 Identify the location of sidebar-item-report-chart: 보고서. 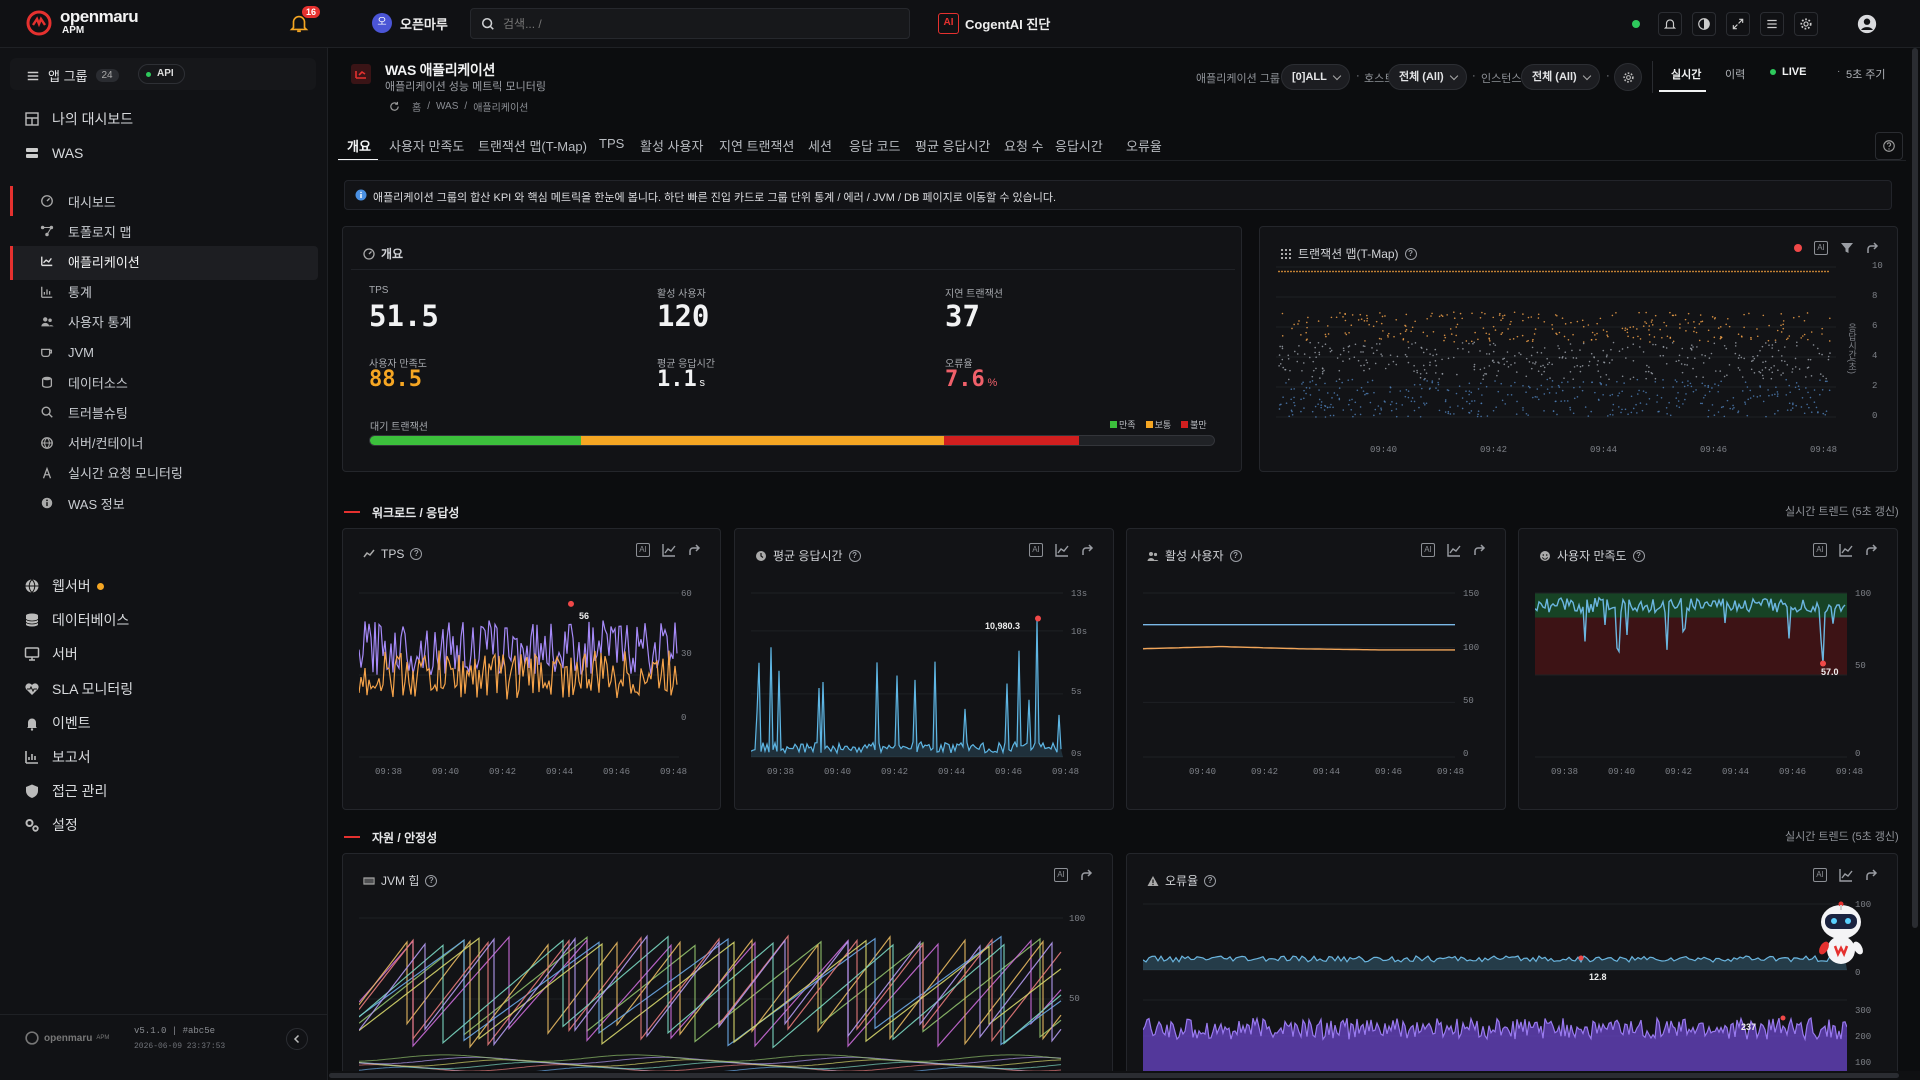
(57, 757).